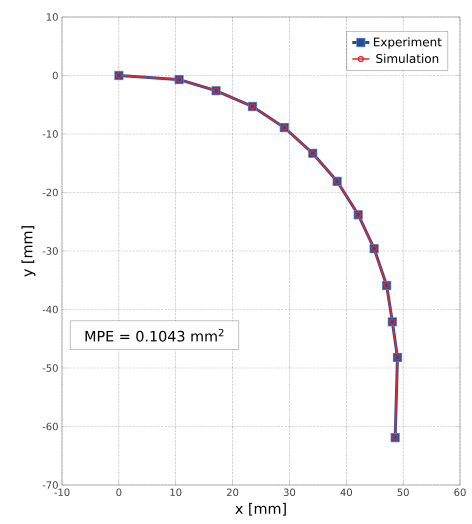  What do you see at coordinates (408, 43) in the screenshot?
I see `legend-label: Experiment` at bounding box center [408, 43].